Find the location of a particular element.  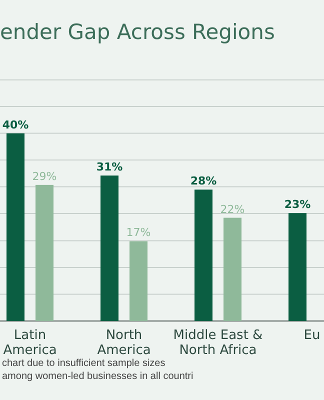

data-label: 31% is located at coordinates (109, 167).